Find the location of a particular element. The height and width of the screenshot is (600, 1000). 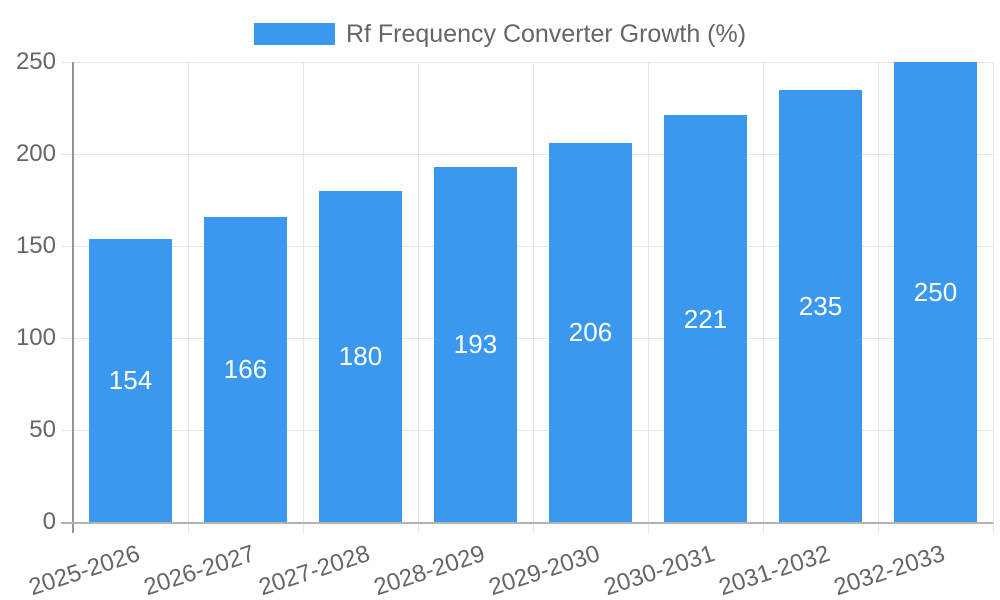

x-axis-tick-label-2032-2033: 2032-2033 is located at coordinates (889, 570).